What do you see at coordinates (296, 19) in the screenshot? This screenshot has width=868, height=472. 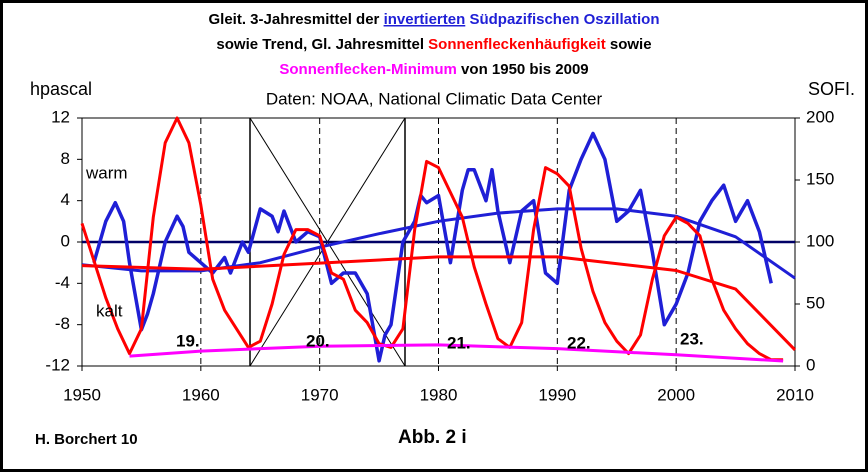 I see `title-segment: Gleit. 3-Jahresmittel der` at bounding box center [296, 19].